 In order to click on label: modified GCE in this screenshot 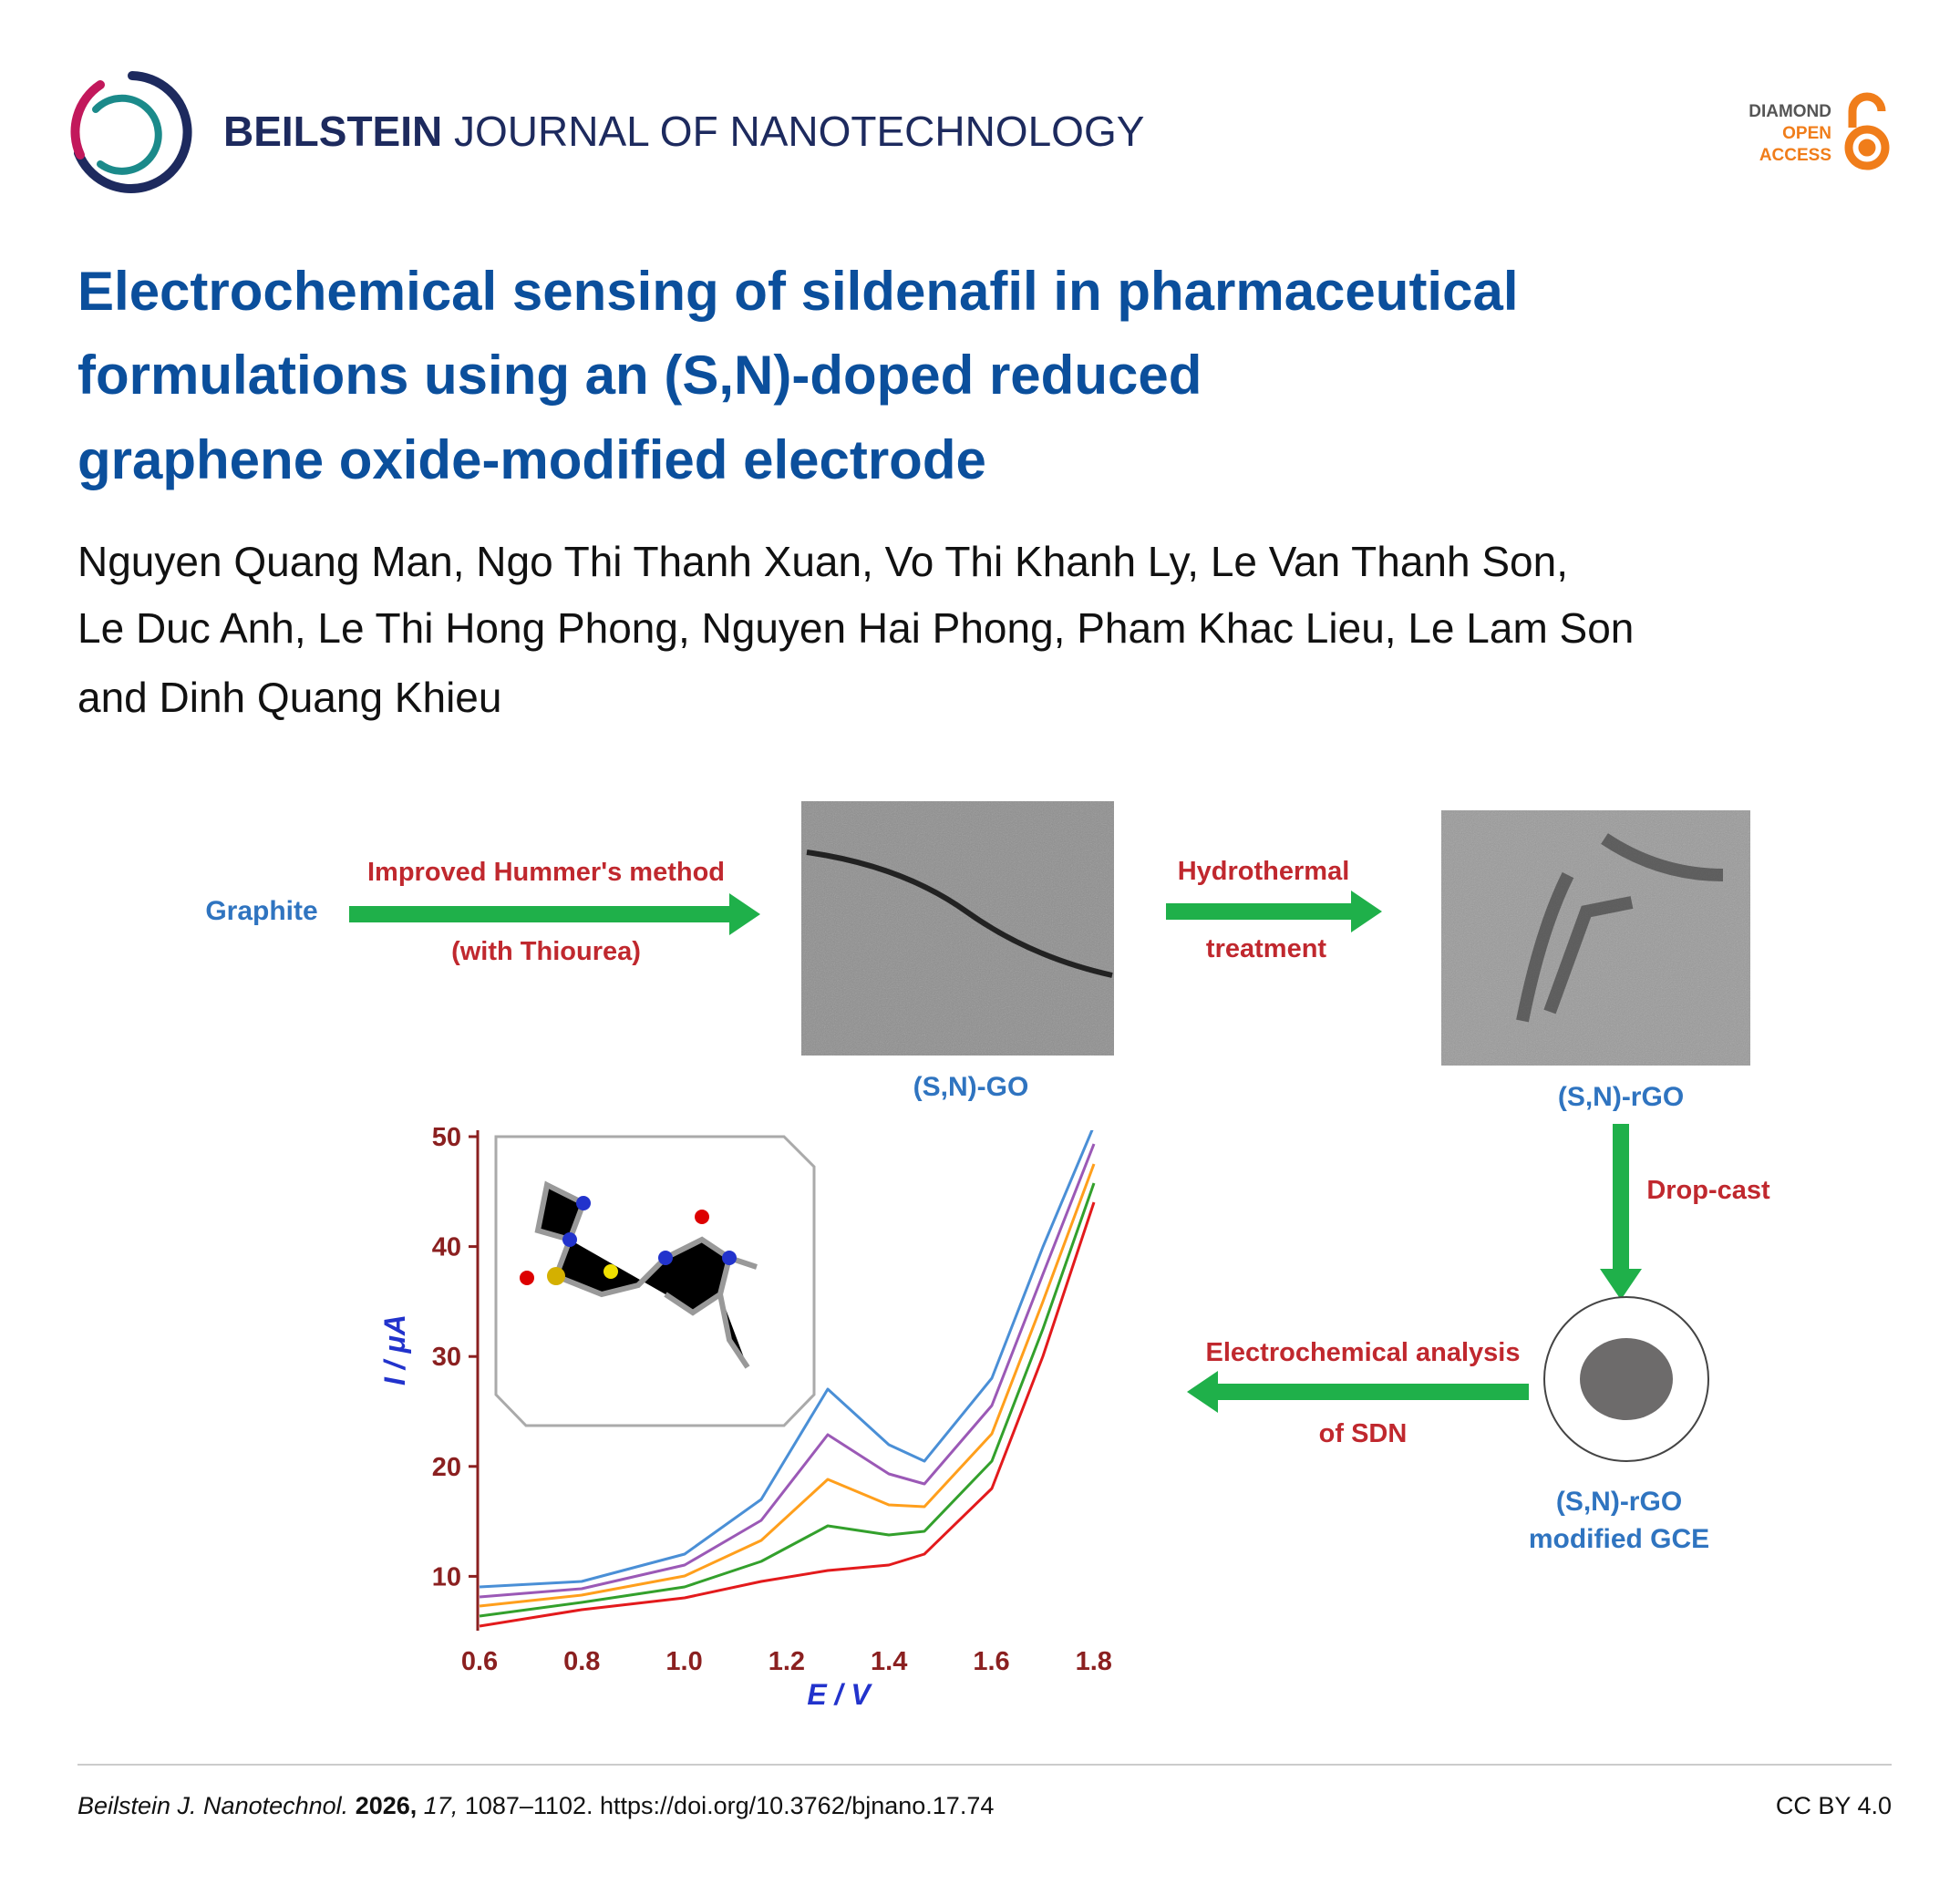, I will do `click(1619, 1539)`.